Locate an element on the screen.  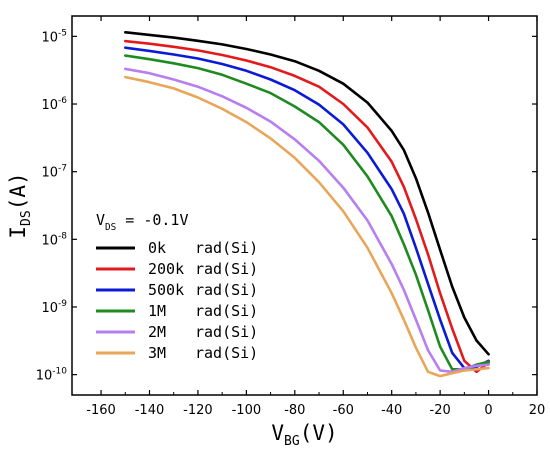
x-tick-label: -100 is located at coordinates (247, 410).